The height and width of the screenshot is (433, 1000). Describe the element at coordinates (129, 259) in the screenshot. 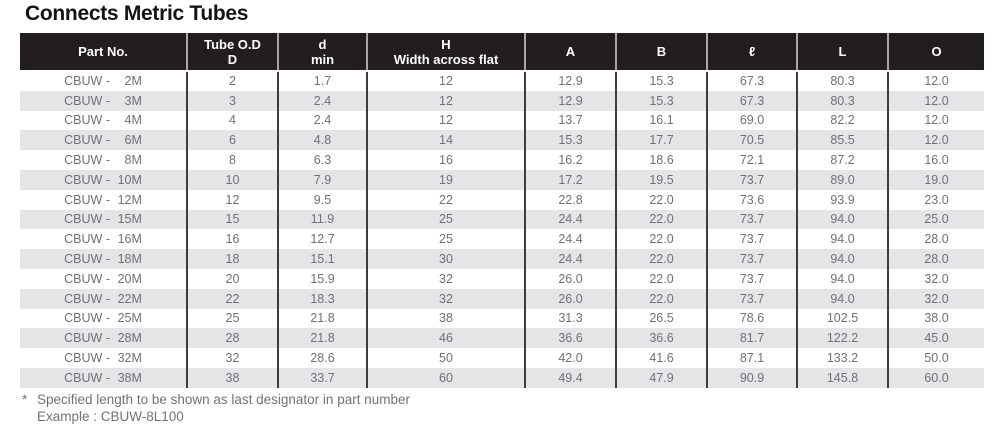

I see `part-size: 18M` at that location.